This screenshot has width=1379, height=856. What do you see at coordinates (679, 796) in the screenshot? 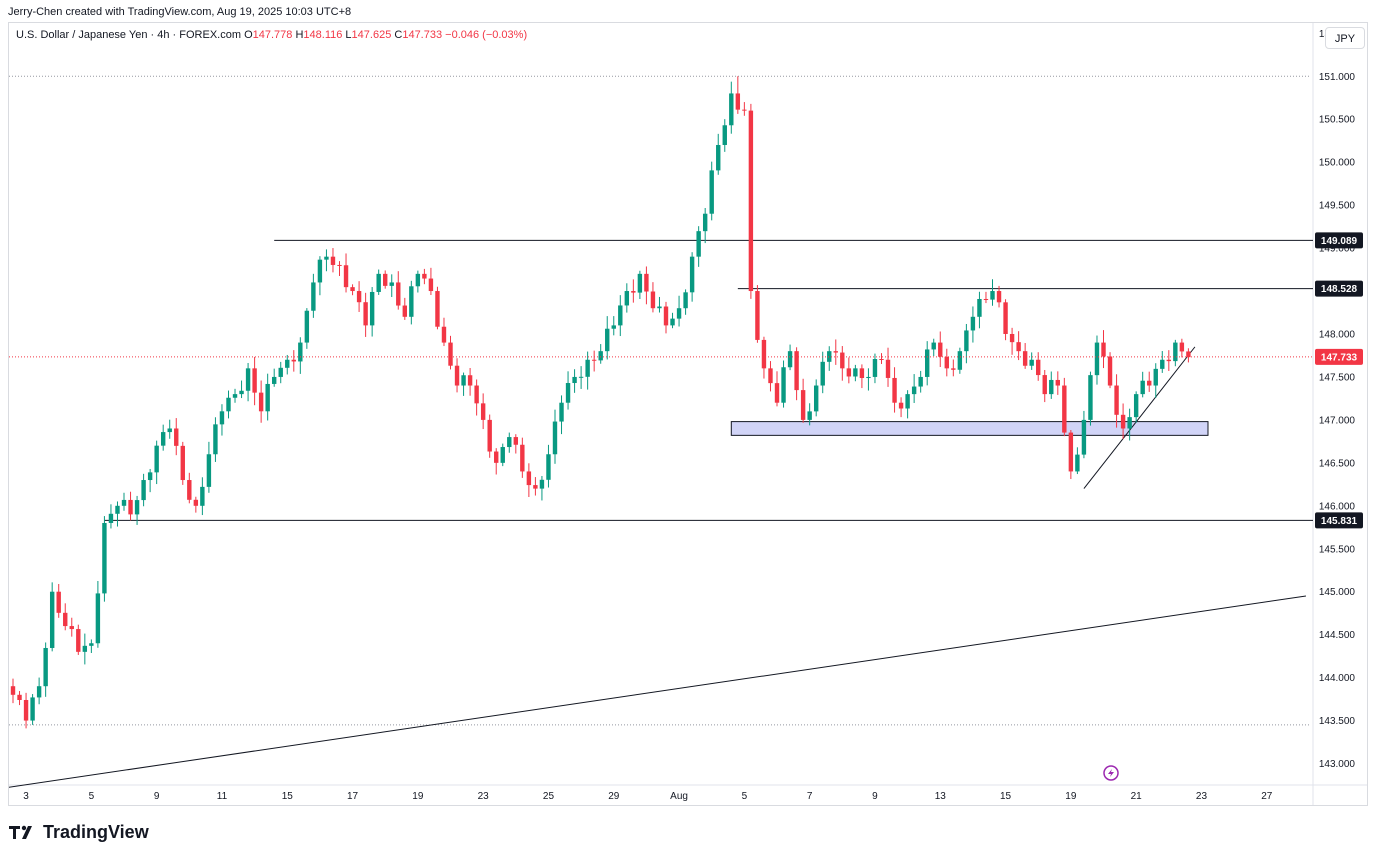
I see `time-tick-label: Aug` at bounding box center [679, 796].